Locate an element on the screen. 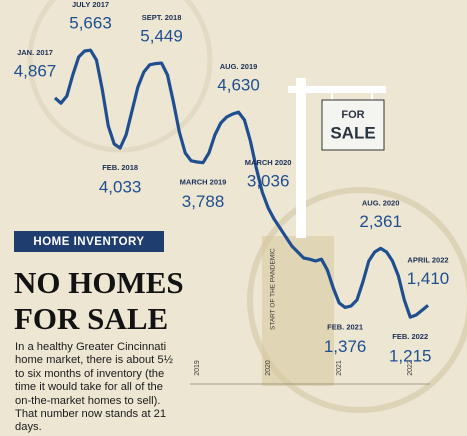  x-tick-label: 2021 is located at coordinates (339, 368).